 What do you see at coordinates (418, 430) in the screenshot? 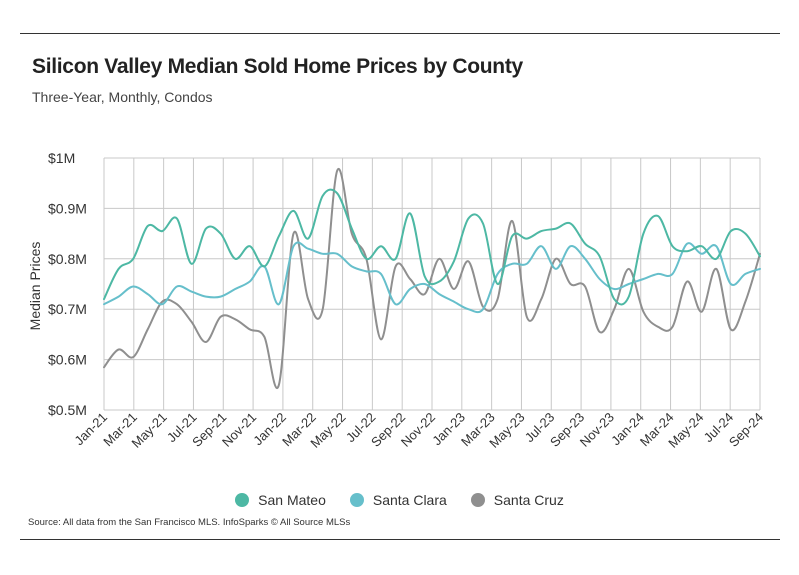
I see `x-tick-label: Nov-22` at bounding box center [418, 430].